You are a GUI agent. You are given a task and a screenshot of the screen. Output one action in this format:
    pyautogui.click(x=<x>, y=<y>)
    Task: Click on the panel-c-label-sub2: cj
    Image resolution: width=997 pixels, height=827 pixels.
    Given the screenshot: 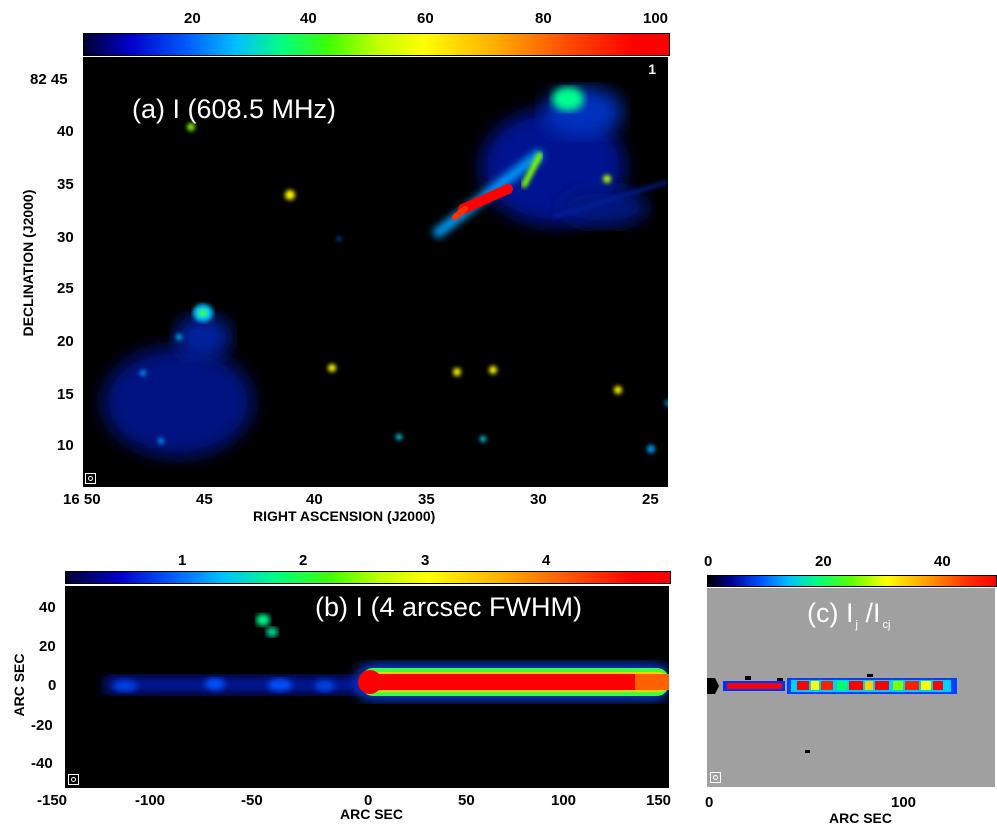 What is the action you would take?
    pyautogui.click(x=886, y=625)
    